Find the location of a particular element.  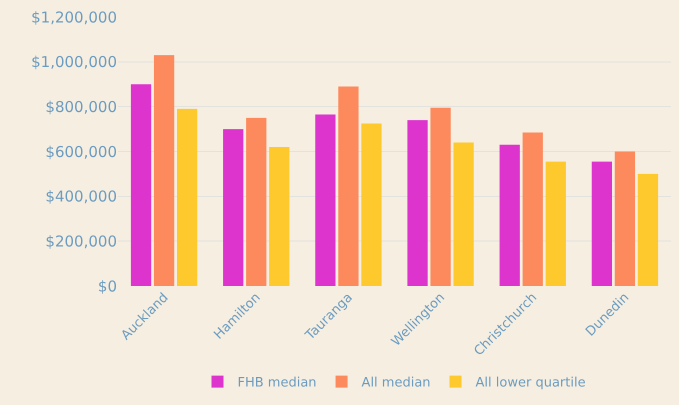

y-tick-label: $0 is located at coordinates (107, 286).